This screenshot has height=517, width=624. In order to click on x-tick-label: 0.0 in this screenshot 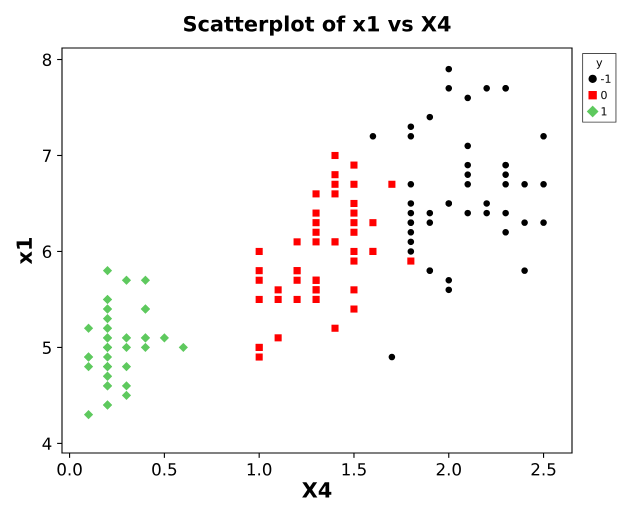, I will do `click(69, 469)`.